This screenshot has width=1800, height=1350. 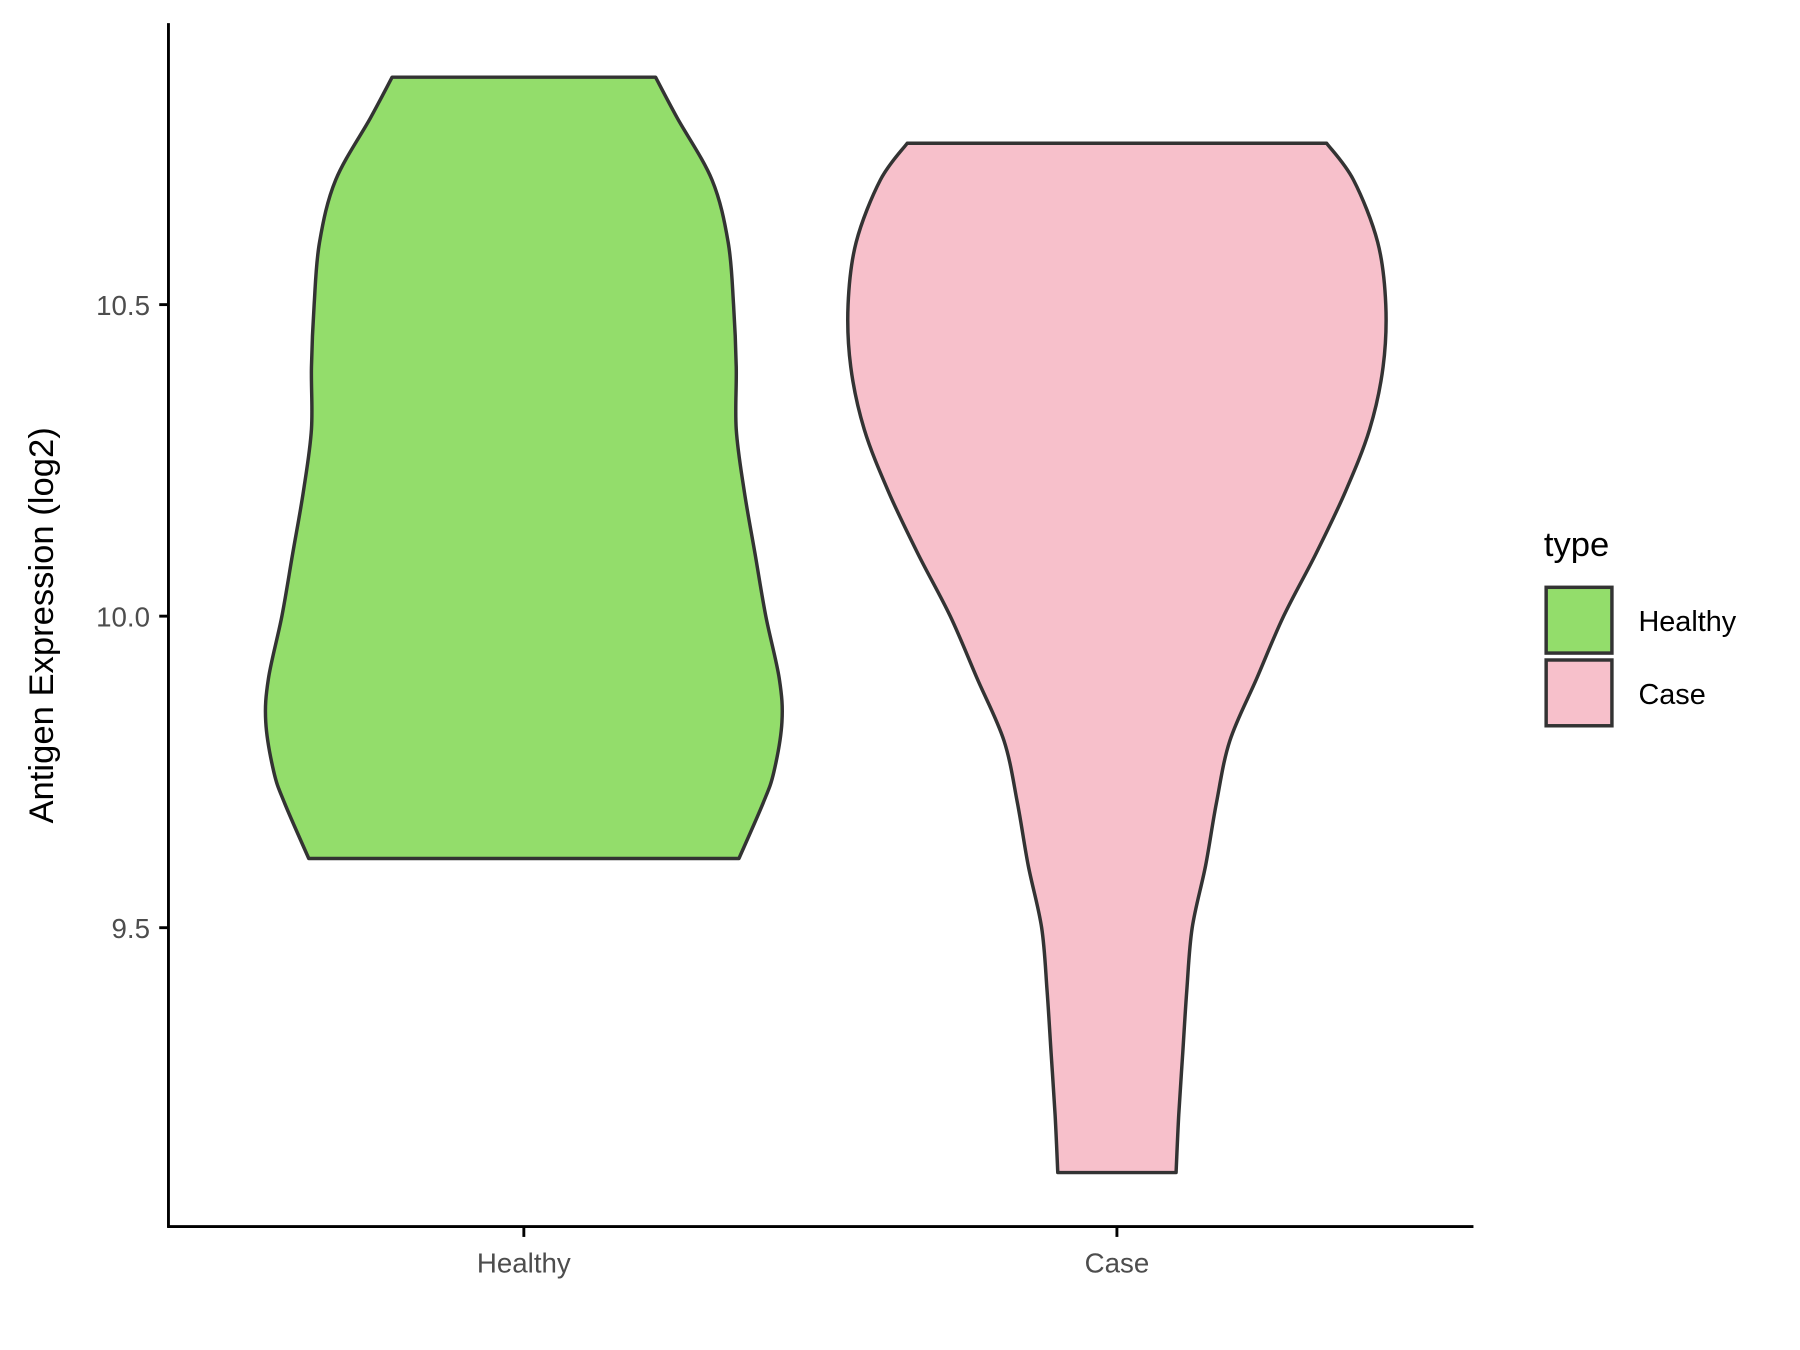 I want to click on legend-key-case, so click(x=1579, y=693).